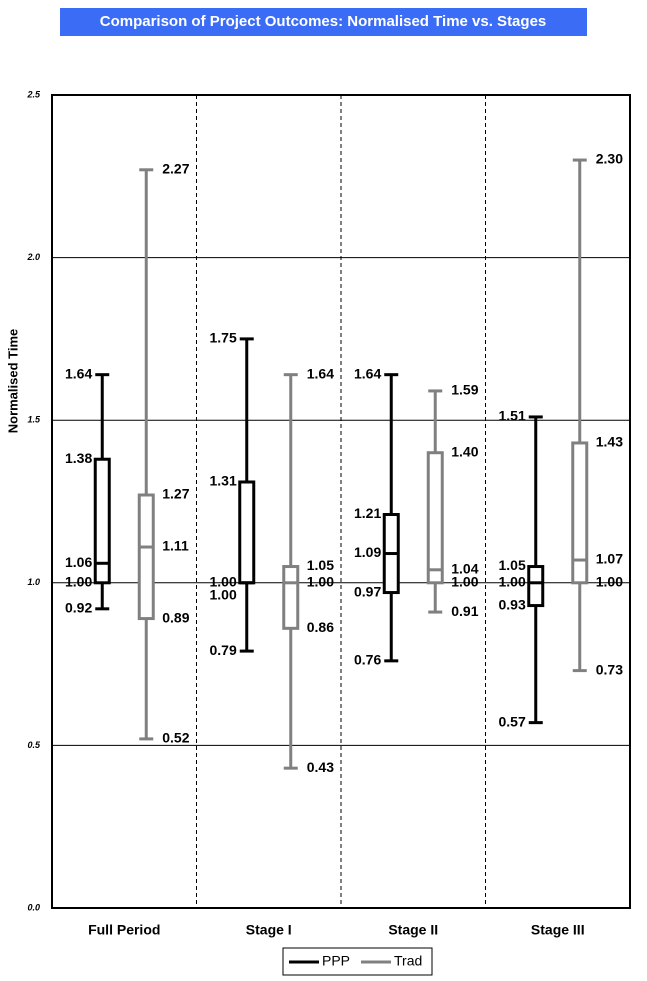 This screenshot has height=981, width=647. What do you see at coordinates (464, 611) in the screenshot?
I see `value-label: 0.91` at bounding box center [464, 611].